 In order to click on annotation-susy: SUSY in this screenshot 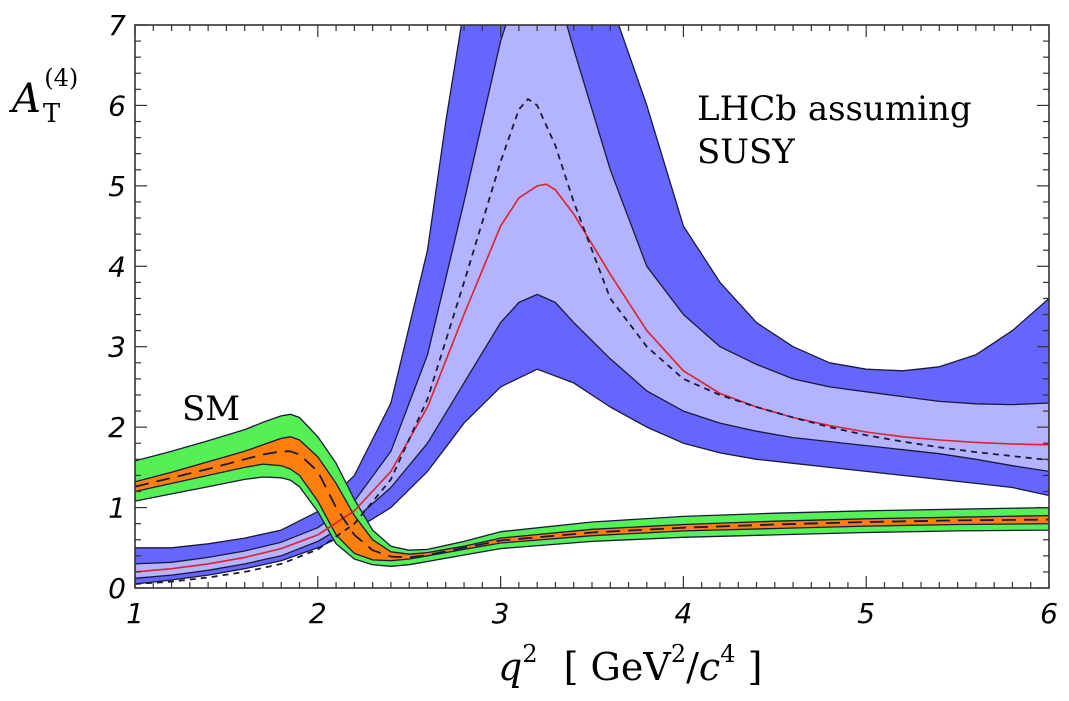, I will do `click(746, 152)`.